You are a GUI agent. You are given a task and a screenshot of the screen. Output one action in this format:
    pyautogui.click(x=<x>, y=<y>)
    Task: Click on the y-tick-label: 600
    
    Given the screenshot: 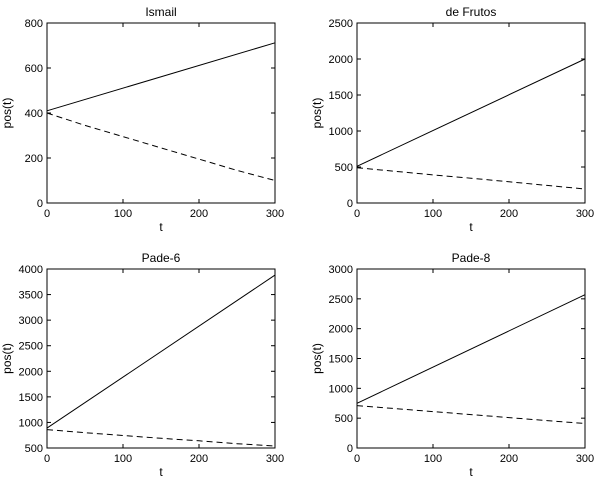 What is the action you would take?
    pyautogui.click(x=34, y=69)
    